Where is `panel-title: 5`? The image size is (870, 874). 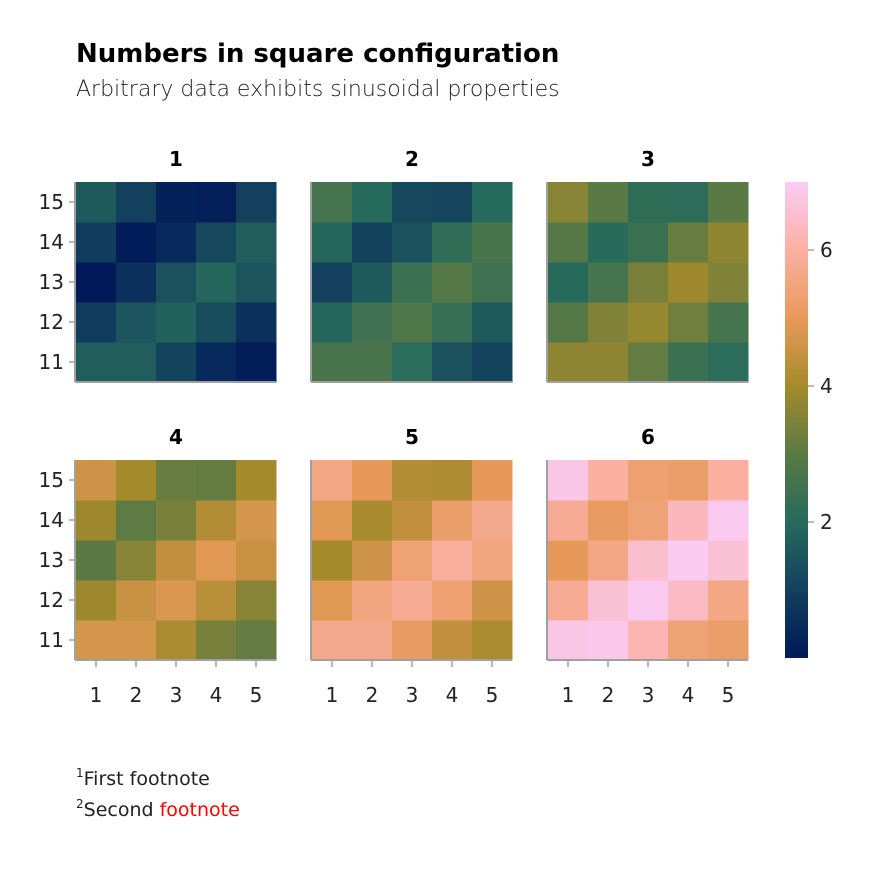
panel-title: 5 is located at coordinates (412, 437).